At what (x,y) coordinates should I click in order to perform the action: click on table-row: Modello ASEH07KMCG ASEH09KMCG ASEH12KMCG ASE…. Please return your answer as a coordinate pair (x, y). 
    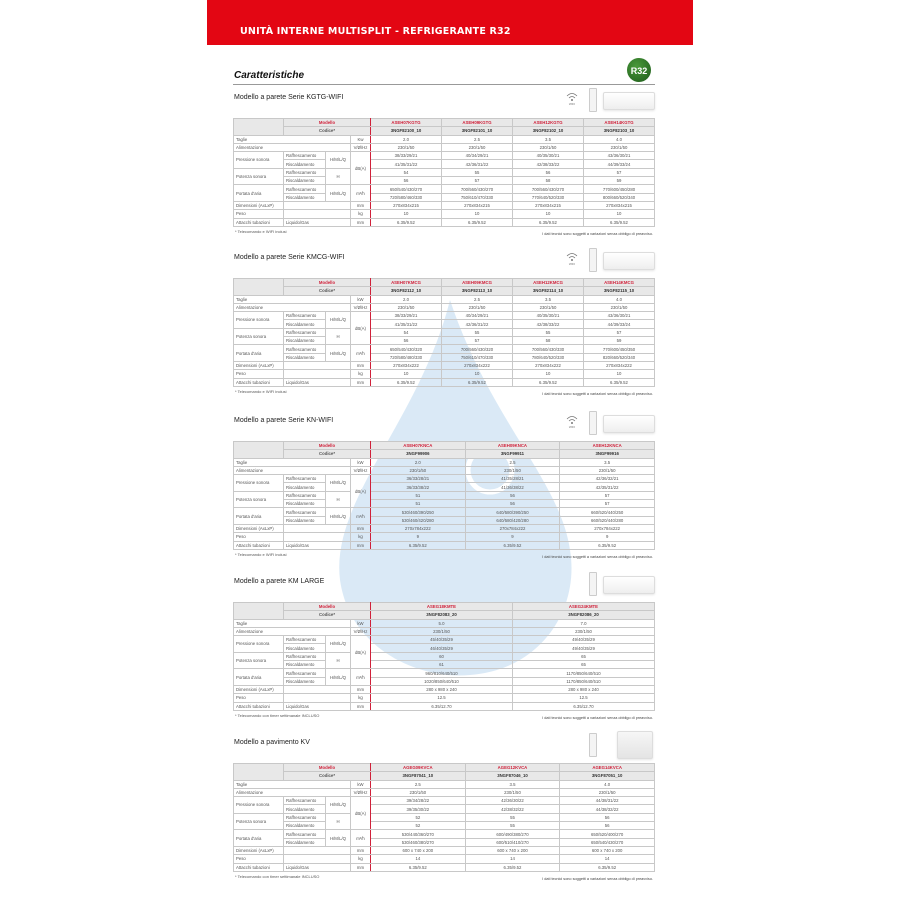
    Looking at the image, I should click on (444, 286).